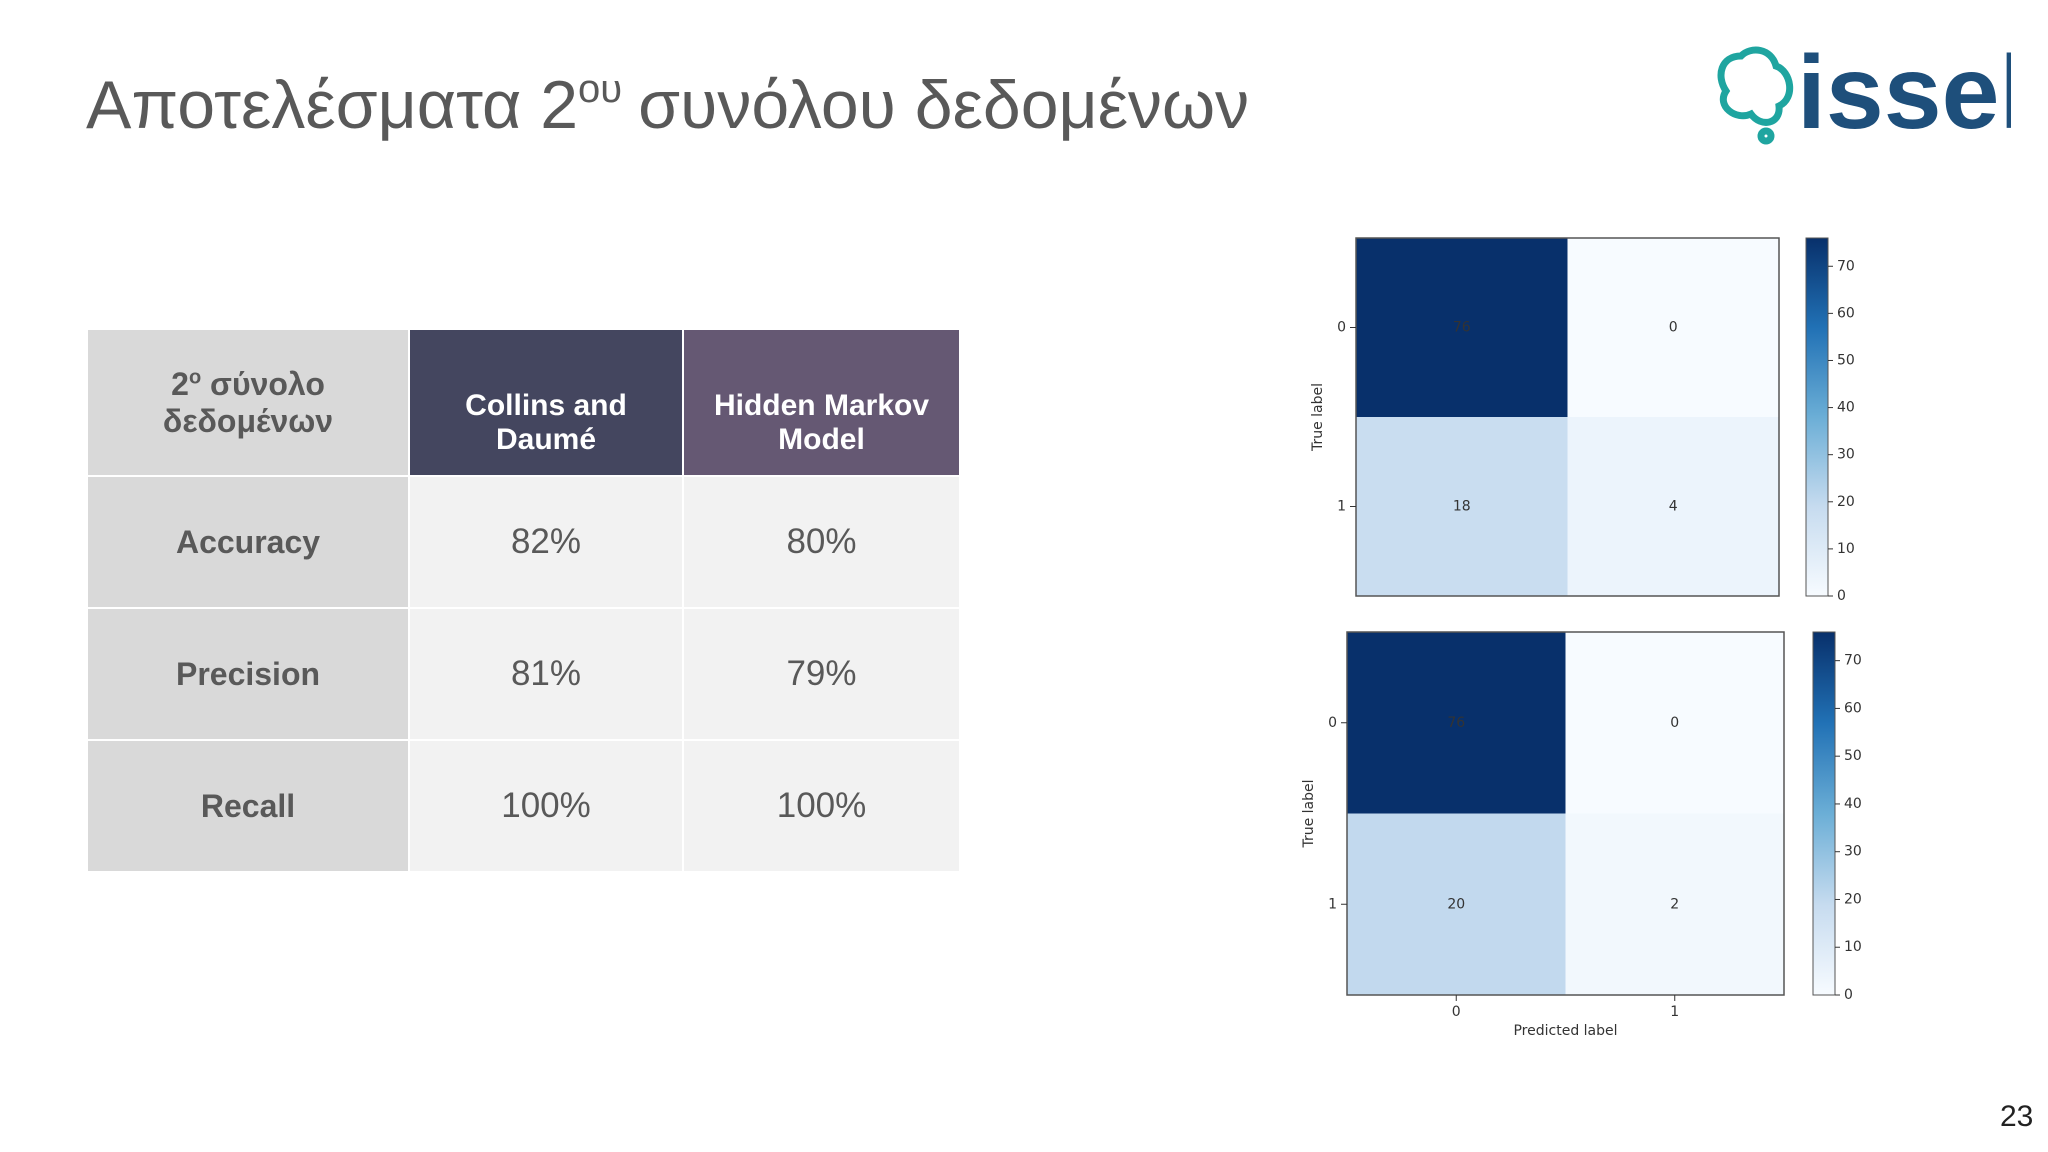 The image size is (2048, 1152). I want to click on x-tick-label: 0, so click(1456, 1012).